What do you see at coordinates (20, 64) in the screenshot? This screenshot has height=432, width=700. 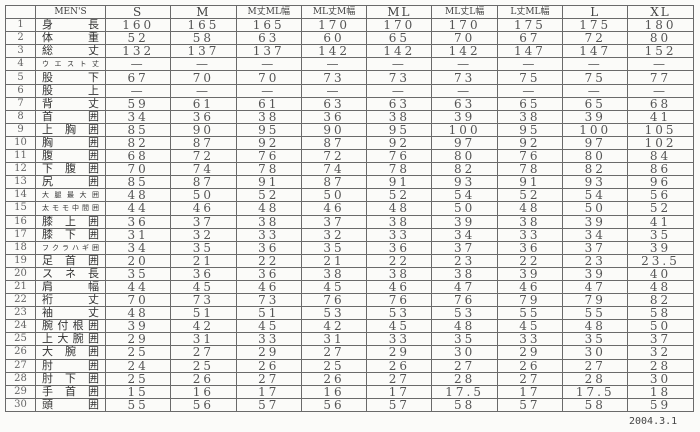 I see `row-number: 4` at bounding box center [20, 64].